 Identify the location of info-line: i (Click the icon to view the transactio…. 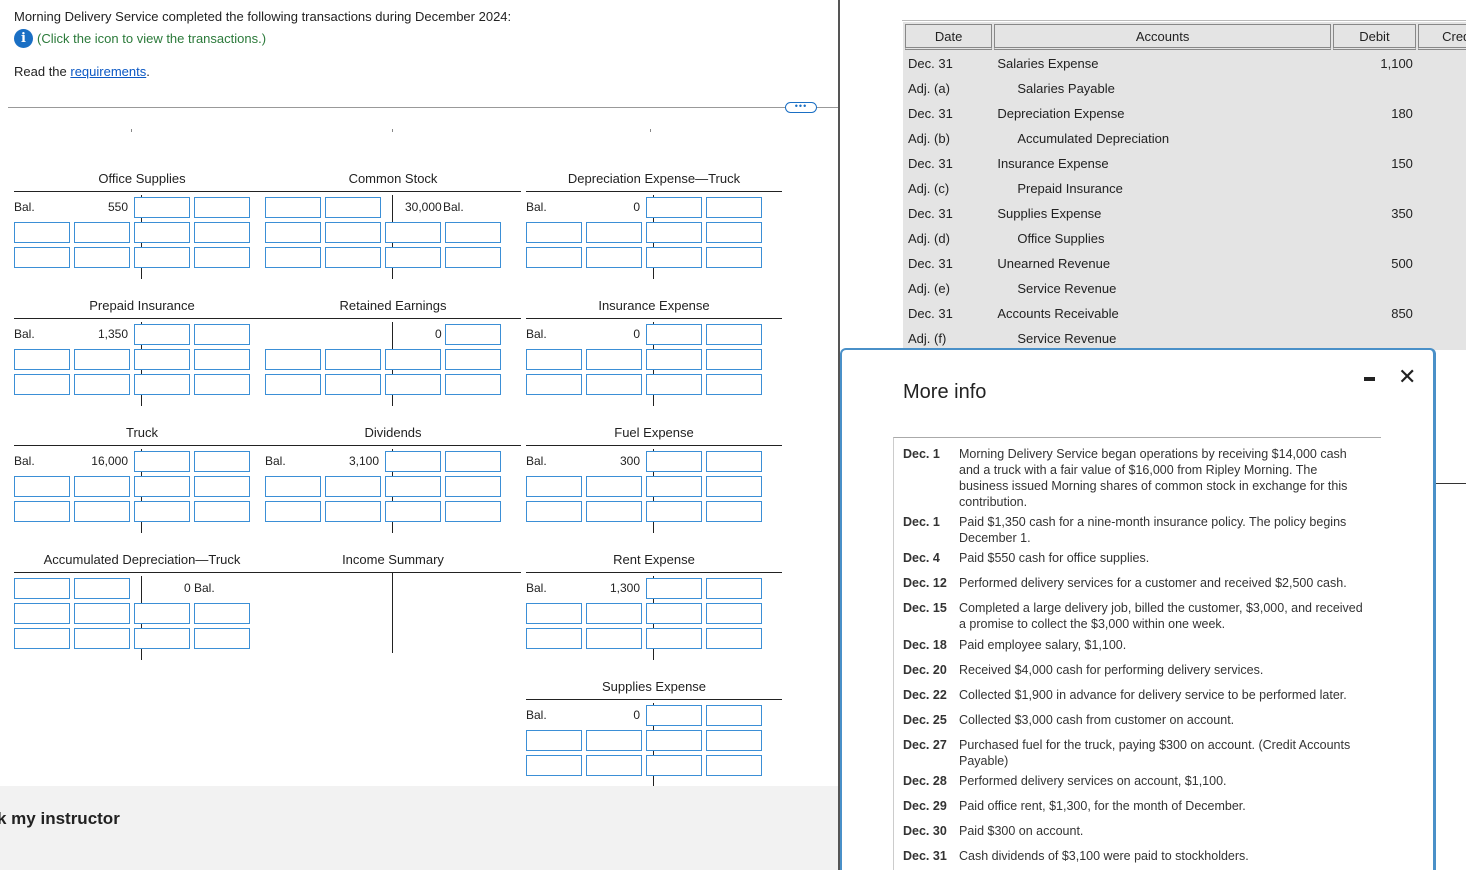
(419, 38).